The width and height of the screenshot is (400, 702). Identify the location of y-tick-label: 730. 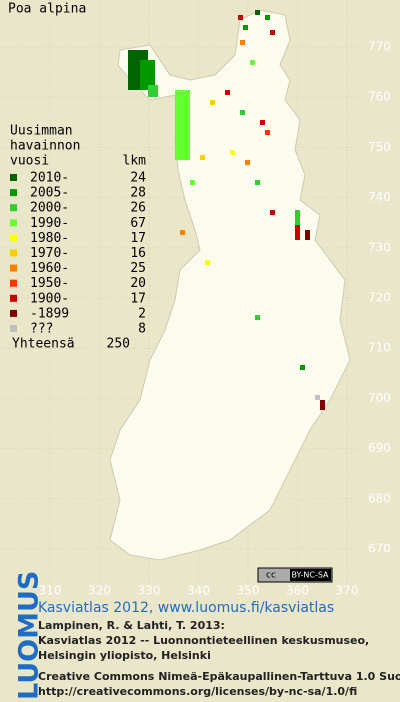
(379, 247).